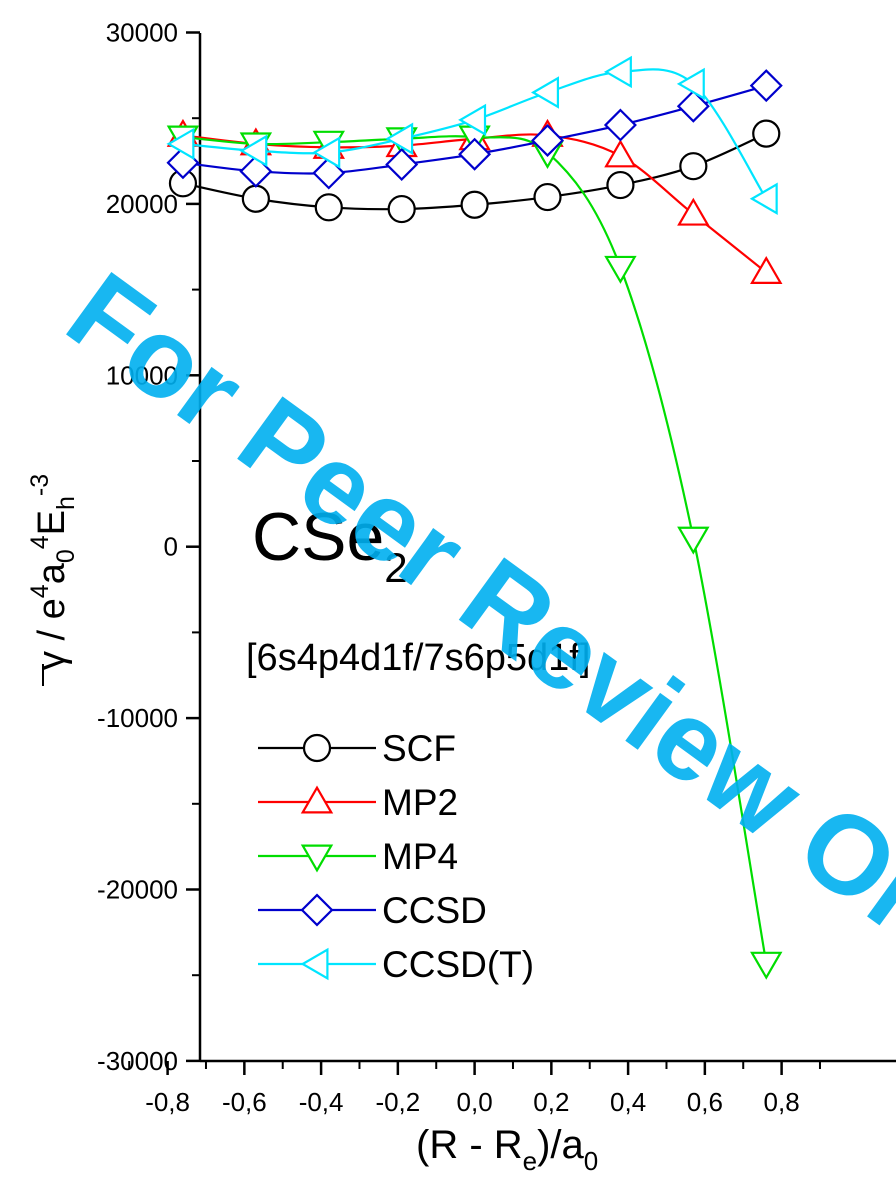 Image resolution: width=896 pixels, height=1198 pixels. Describe the element at coordinates (628, 1102) in the screenshot. I see `x-tick-label: 0,4` at that location.